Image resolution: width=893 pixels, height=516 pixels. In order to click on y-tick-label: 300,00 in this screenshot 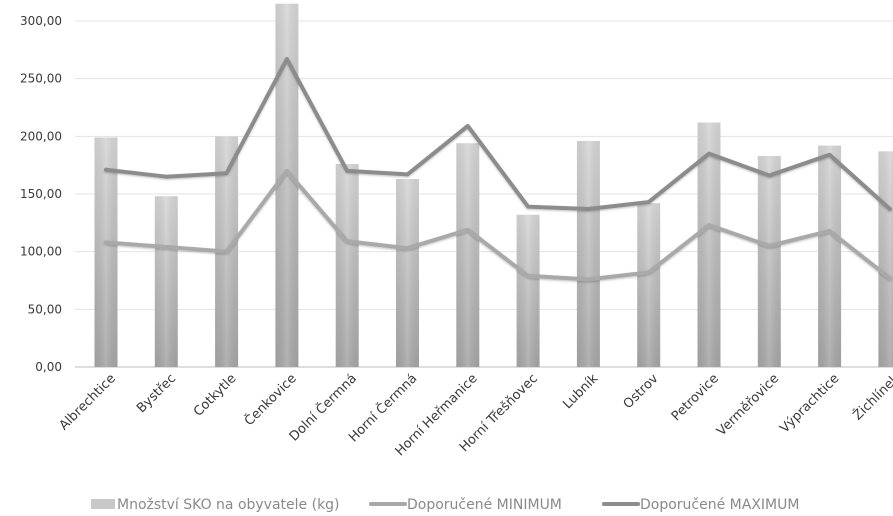, I will do `click(41, 21)`.